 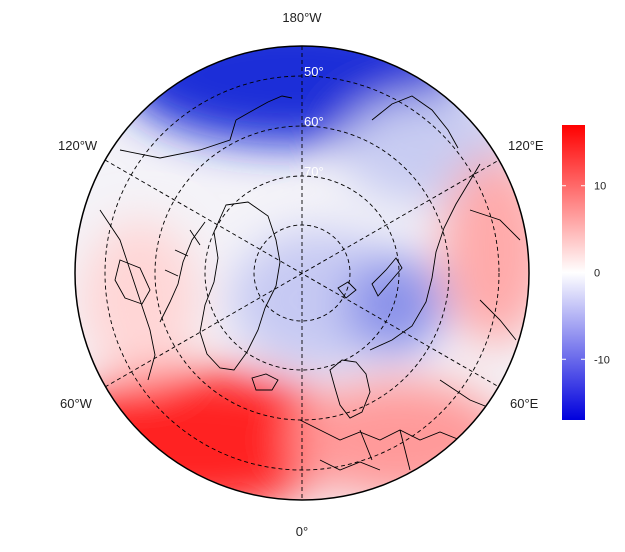 I want to click on lon-label-lower-right: 60°E, so click(x=524, y=403).